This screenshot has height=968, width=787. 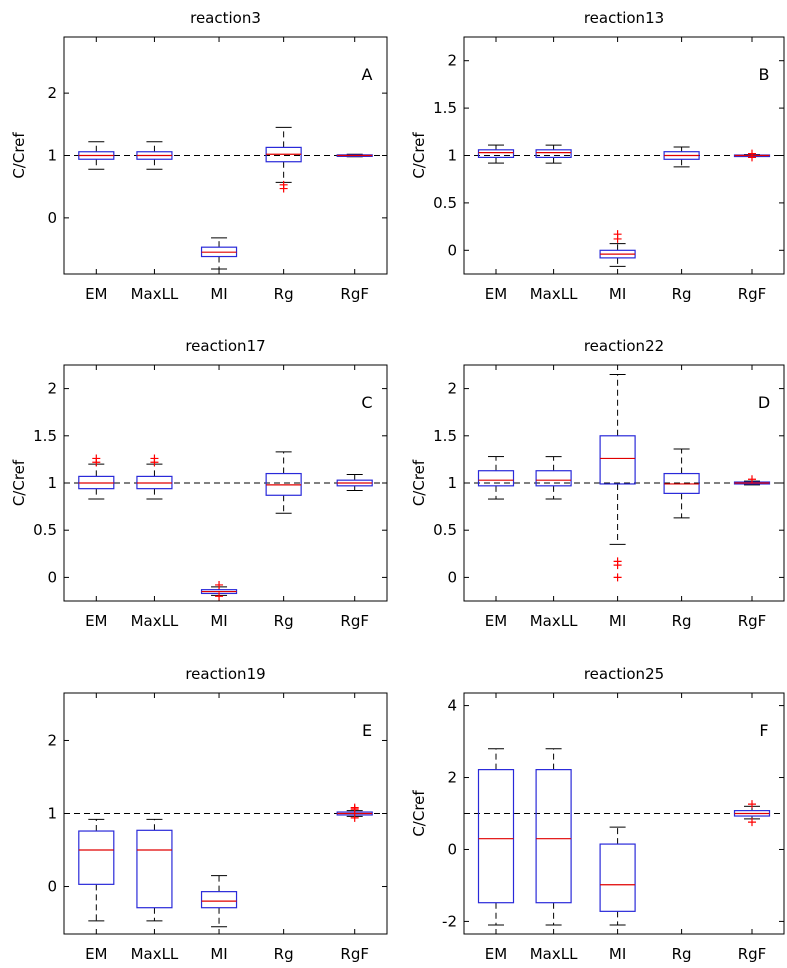 What do you see at coordinates (225, 674) in the screenshot?
I see `chart-title: reaction19` at bounding box center [225, 674].